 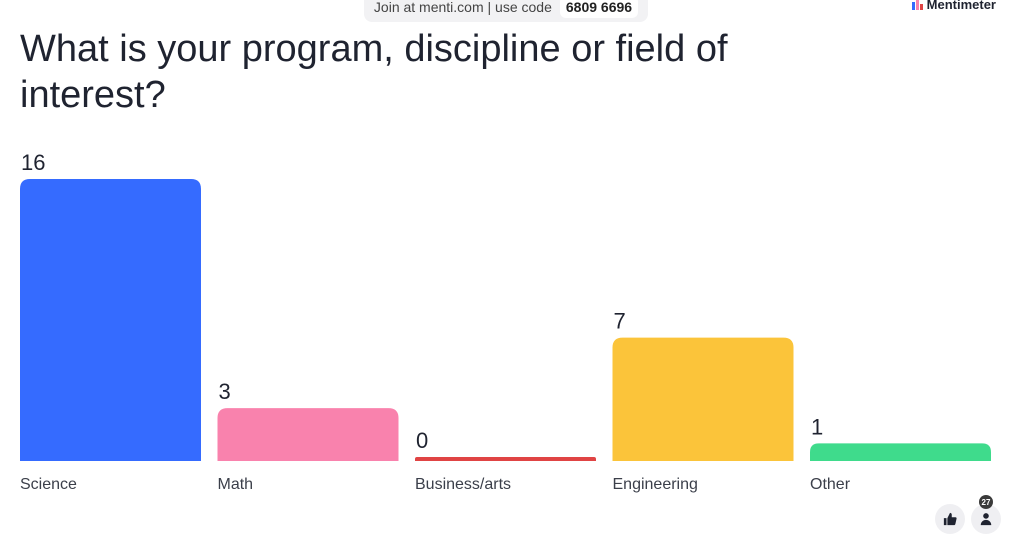 I want to click on join-code: 6809 6696, so click(x=599, y=9).